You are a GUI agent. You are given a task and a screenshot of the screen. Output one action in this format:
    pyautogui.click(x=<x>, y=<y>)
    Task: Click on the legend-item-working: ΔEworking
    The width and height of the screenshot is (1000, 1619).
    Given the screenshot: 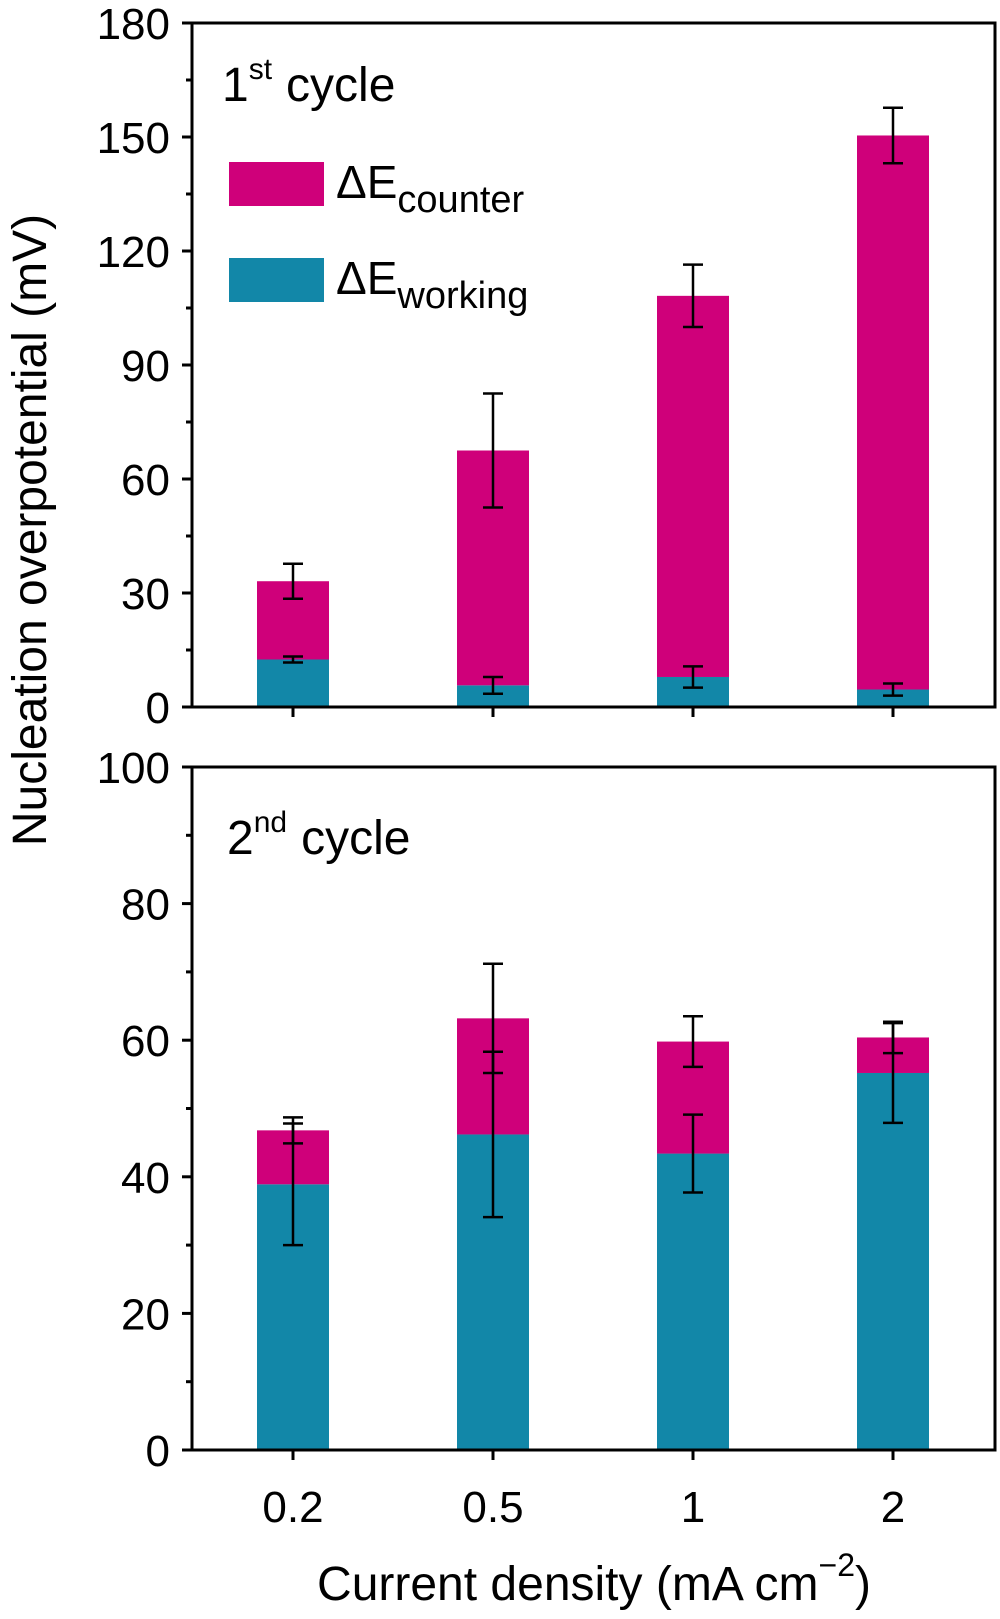 What is the action you would take?
    pyautogui.click(x=378, y=284)
    